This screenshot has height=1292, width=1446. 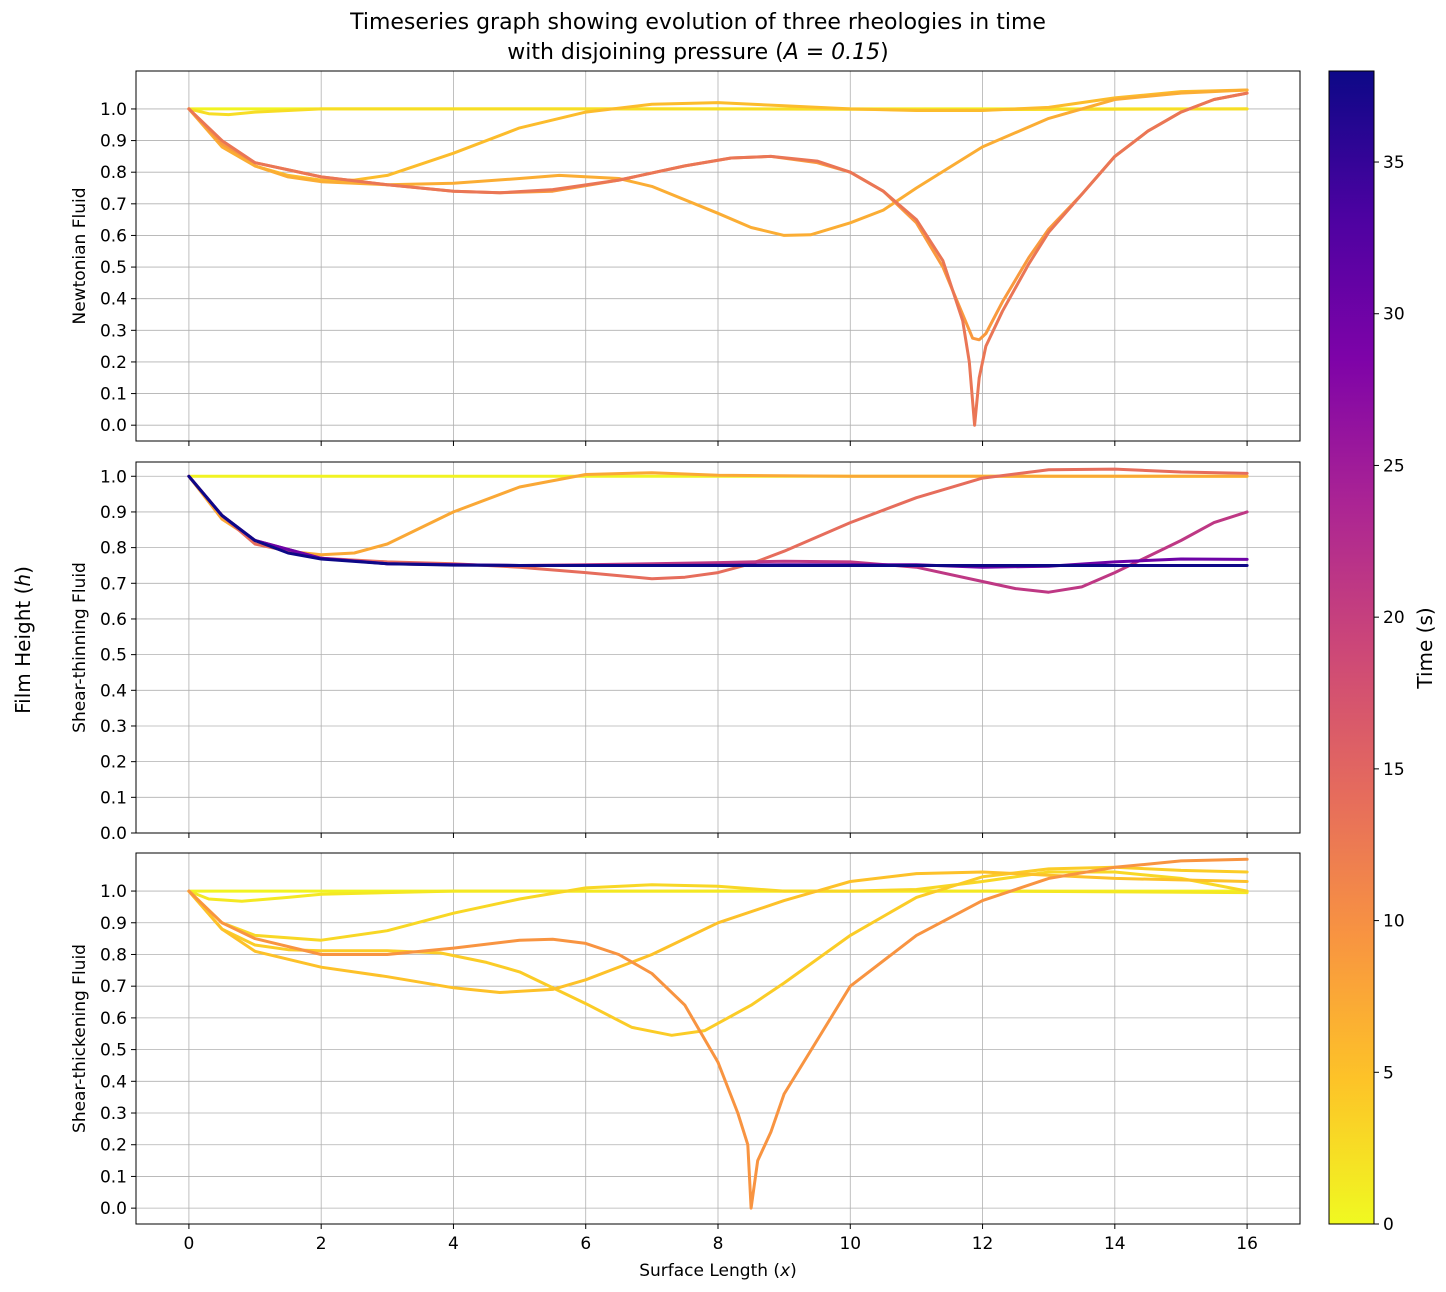 I want to click on colorbar-tick-label: 20, so click(x=1394, y=618).